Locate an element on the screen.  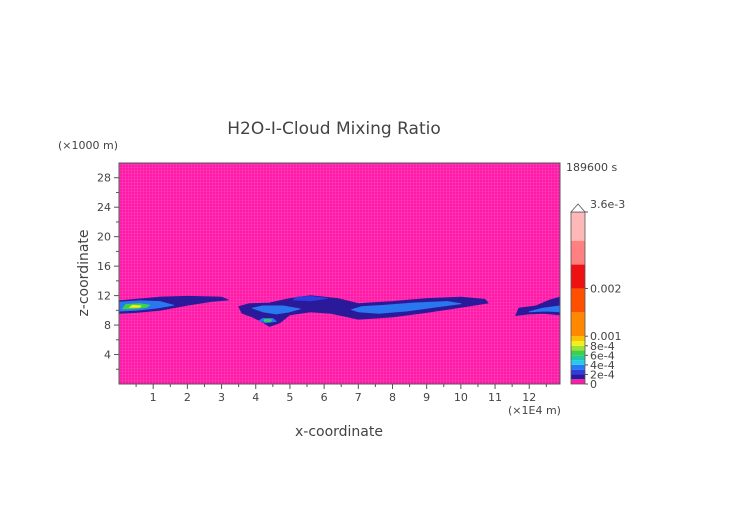
colorbar-label: 3.6e-3 is located at coordinates (607, 204).